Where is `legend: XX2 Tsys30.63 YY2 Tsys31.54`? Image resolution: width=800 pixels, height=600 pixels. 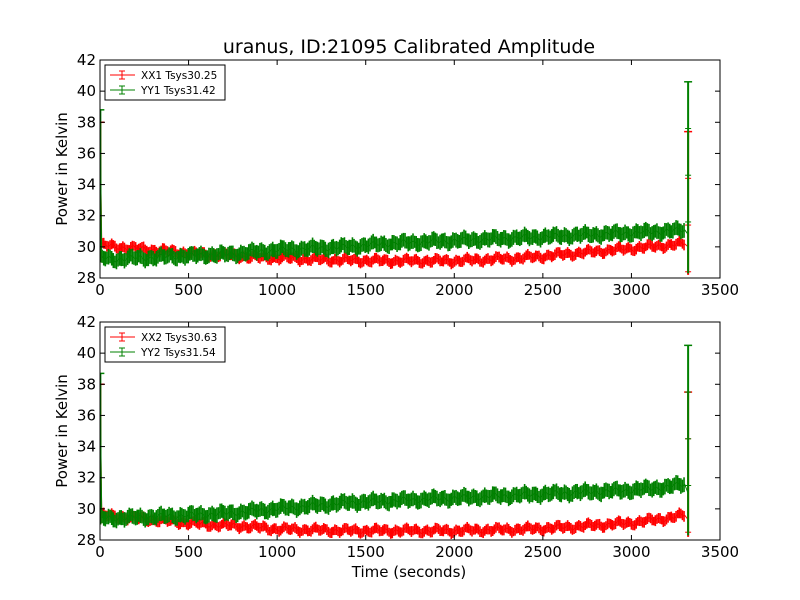
legend: XX2 Tsys30.63 YY2 Tsys31.54 is located at coordinates (165, 344).